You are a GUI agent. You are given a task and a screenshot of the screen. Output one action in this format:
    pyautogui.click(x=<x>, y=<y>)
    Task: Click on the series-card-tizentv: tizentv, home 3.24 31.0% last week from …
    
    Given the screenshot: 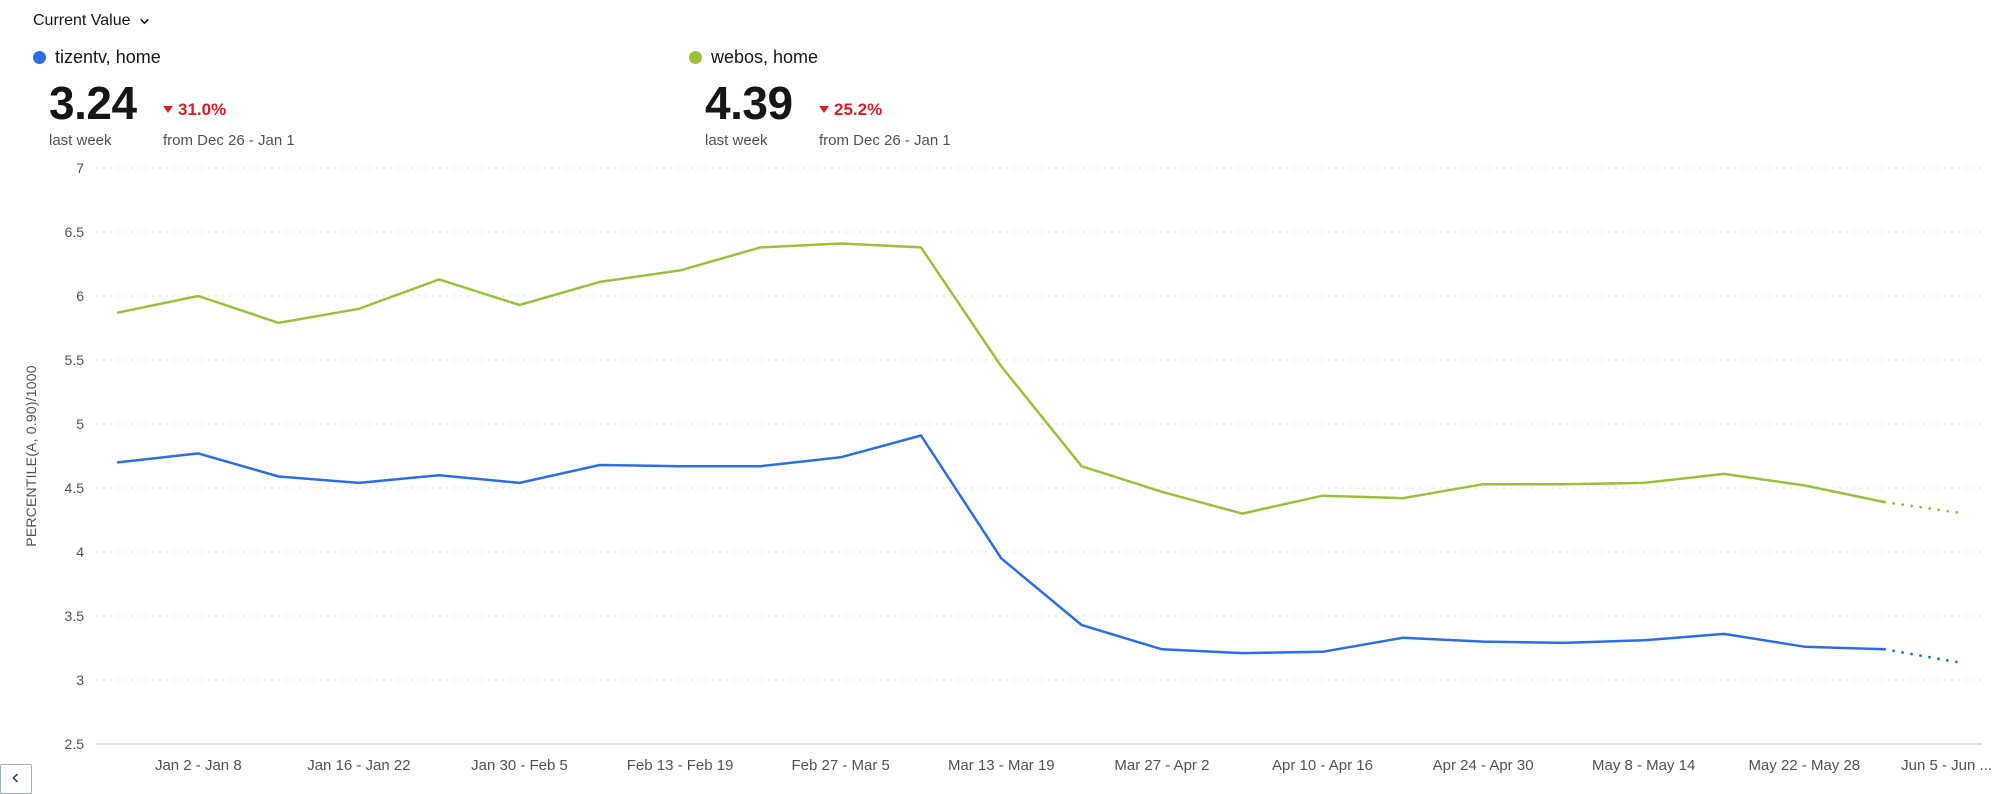 What is the action you would take?
    pyautogui.click(x=164, y=98)
    